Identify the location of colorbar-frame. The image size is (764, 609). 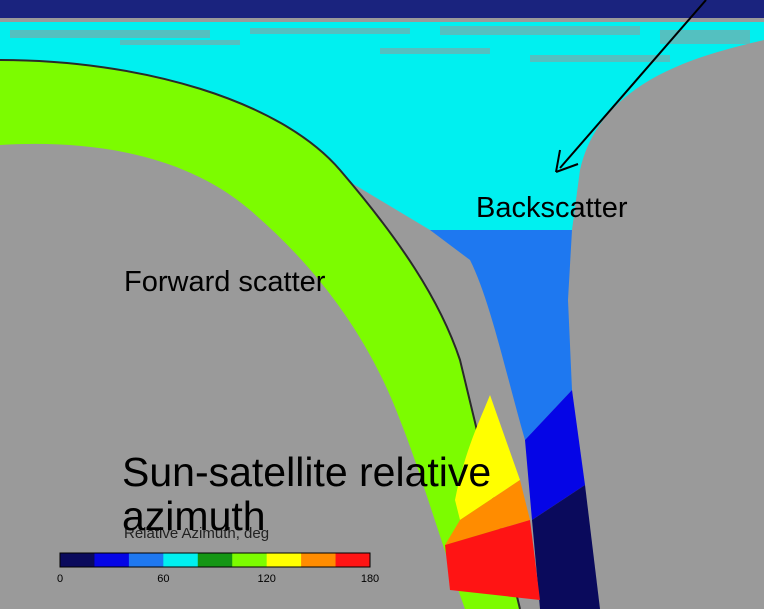
(215, 560).